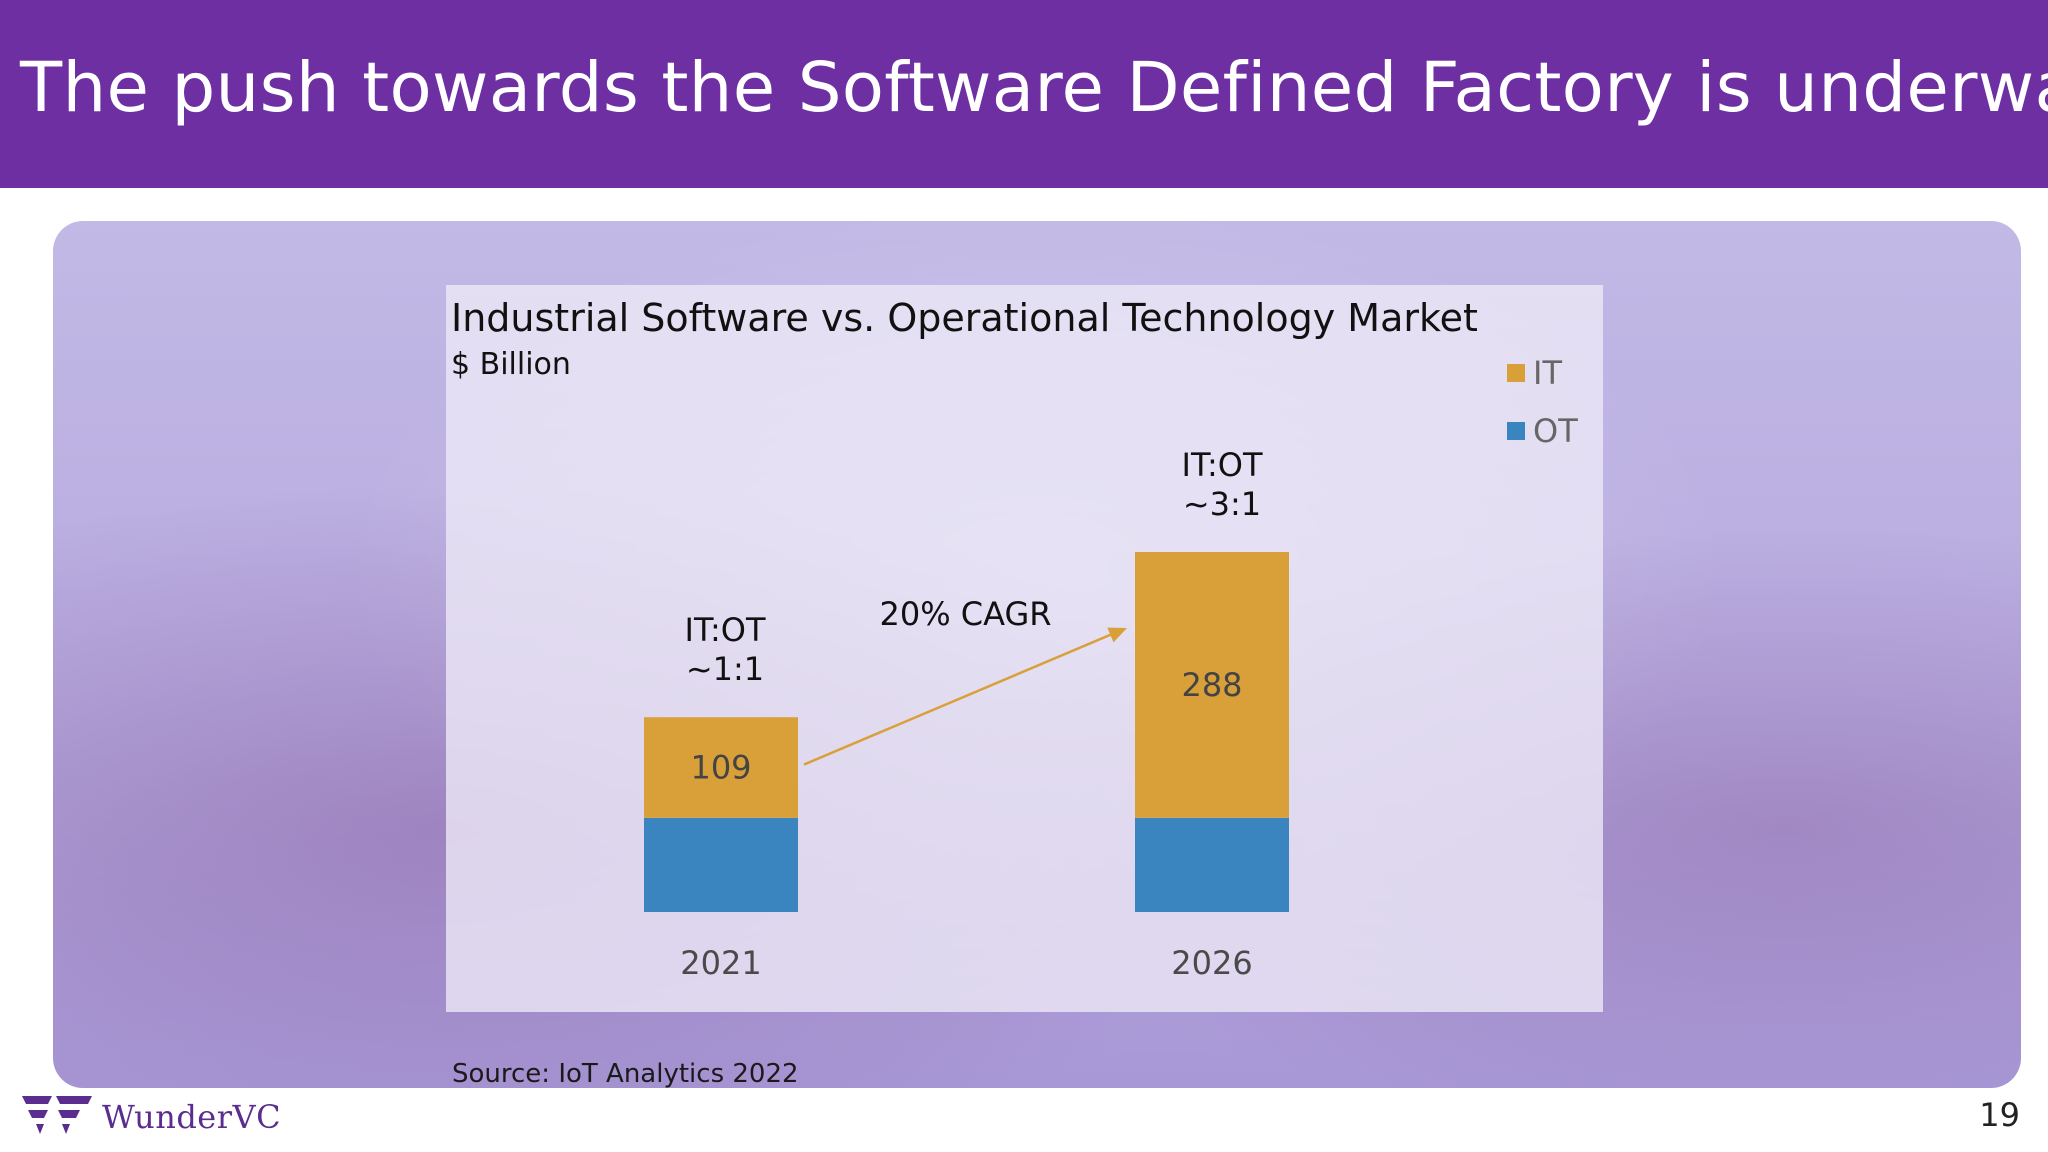  Describe the element at coordinates (1222, 504) in the screenshot. I see `ratio-label-line2-2026: ~3:1` at that location.